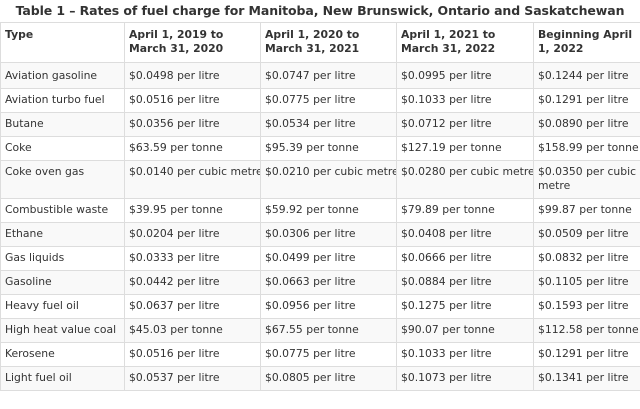 The height and width of the screenshot is (409, 640). Describe the element at coordinates (62, 378) in the screenshot. I see `fuel-type-cell: Light fuel oil` at that location.